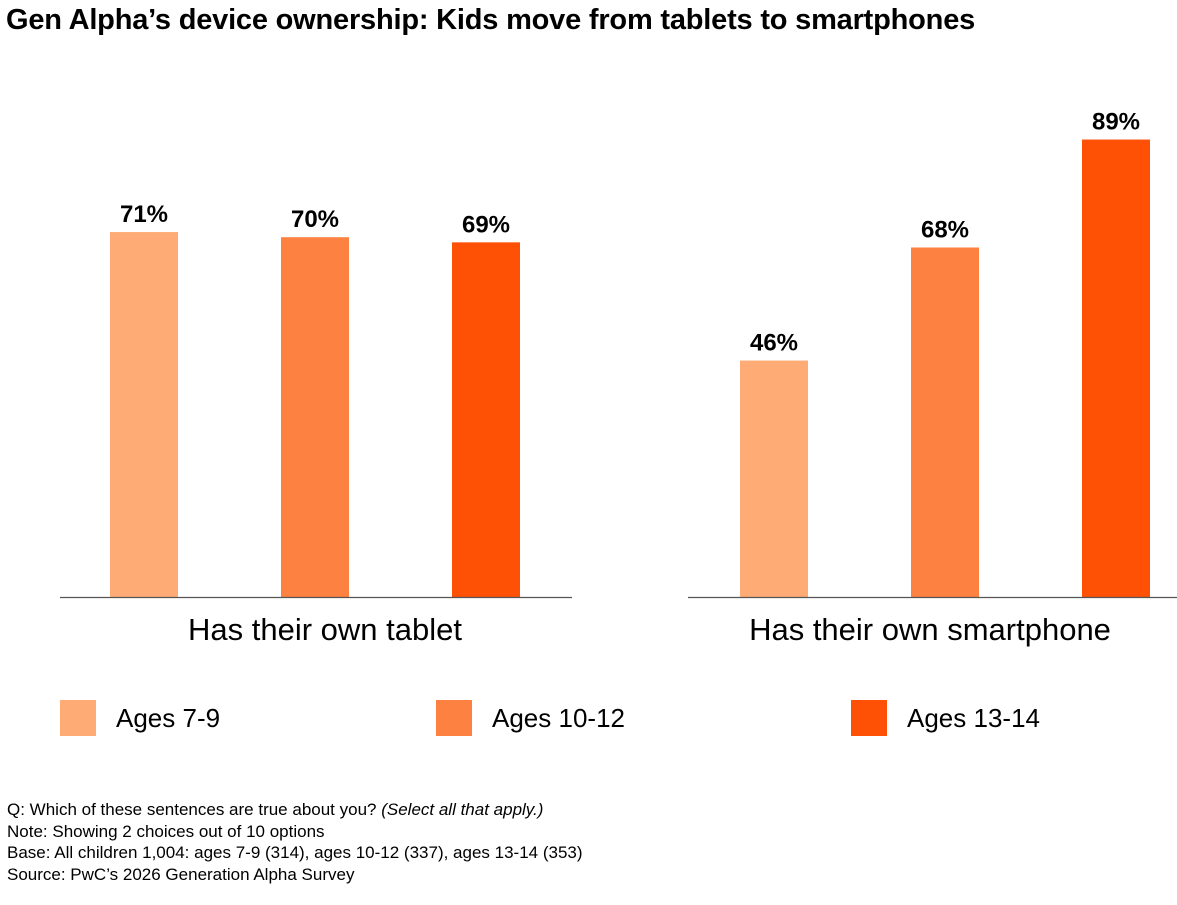 The width and height of the screenshot is (1177, 905). I want to click on legend-label-ages-10-12: Ages 10-12, so click(558, 717).